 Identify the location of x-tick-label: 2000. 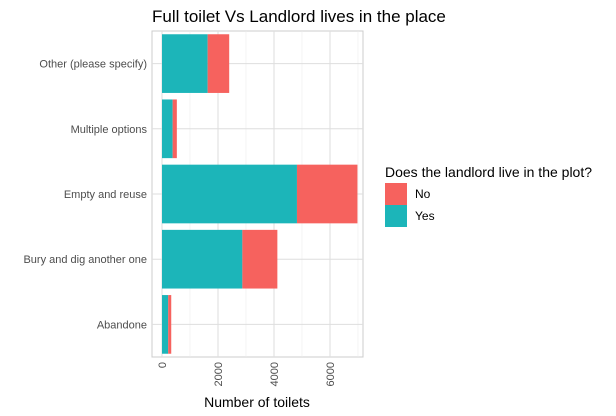
(219, 374).